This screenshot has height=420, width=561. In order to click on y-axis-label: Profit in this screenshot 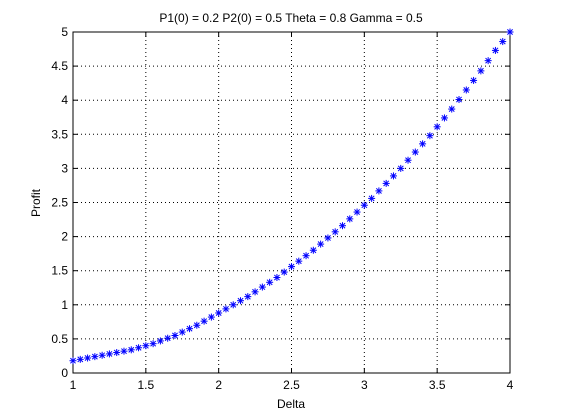, I will do `click(36, 202)`.